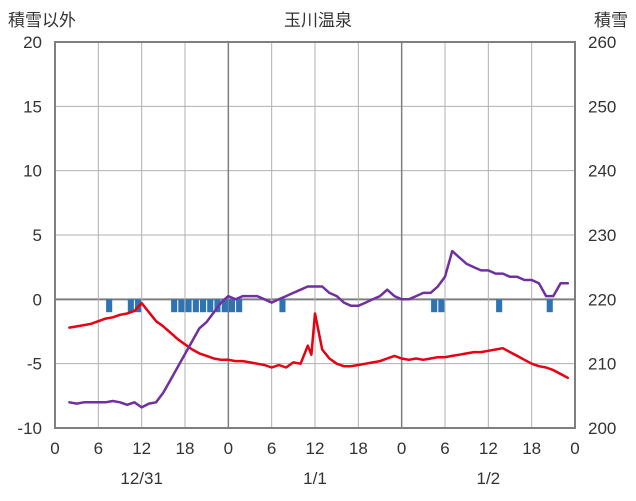 This screenshot has width=636, height=501. I want to click on left-axis-tick-label: 20, so click(32, 42).